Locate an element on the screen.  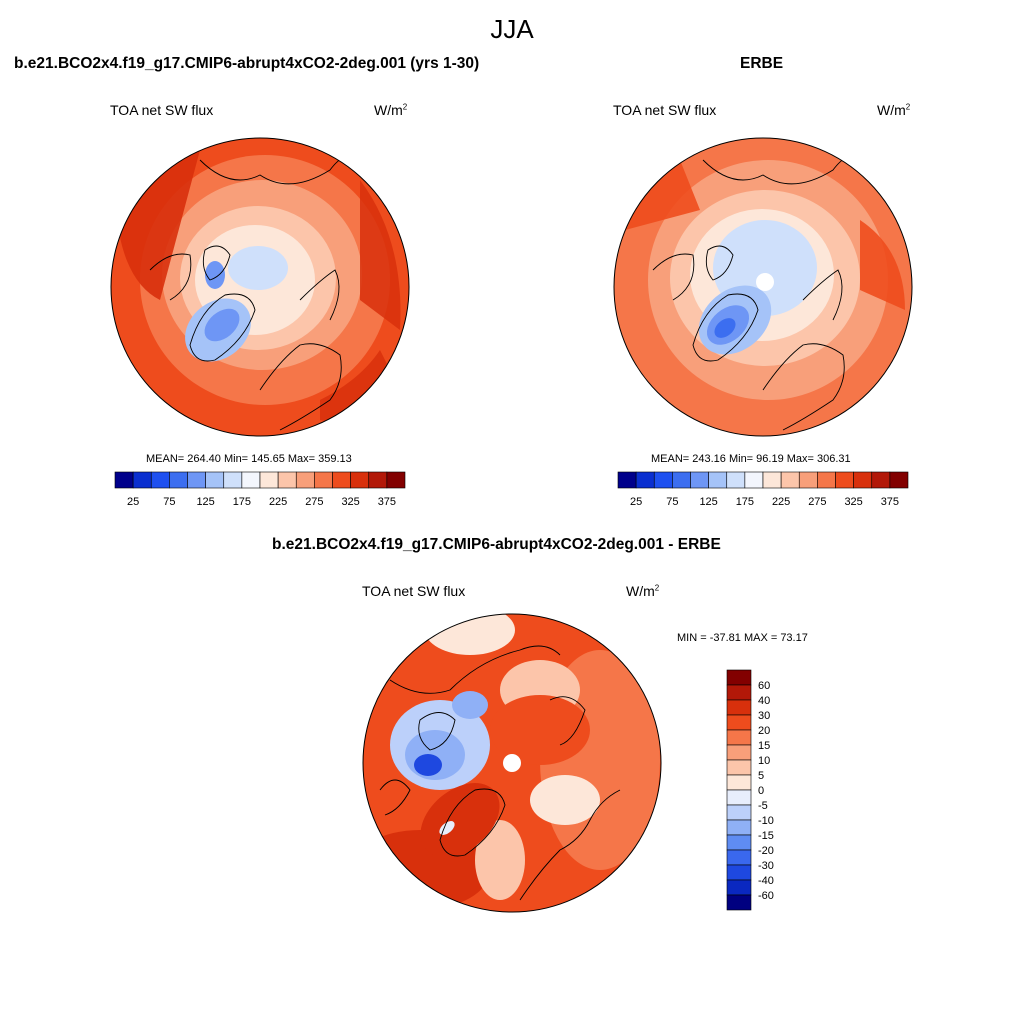
colorbar-tick-label: -20 is located at coordinates (766, 851).